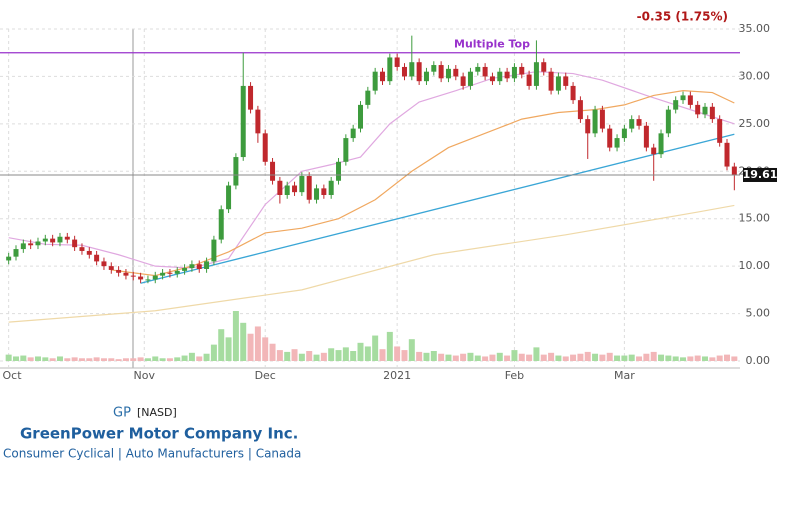 The image size is (789, 509). What do you see at coordinates (755, 123) in the screenshot?
I see `y-tick-label: 25.00` at bounding box center [755, 123].